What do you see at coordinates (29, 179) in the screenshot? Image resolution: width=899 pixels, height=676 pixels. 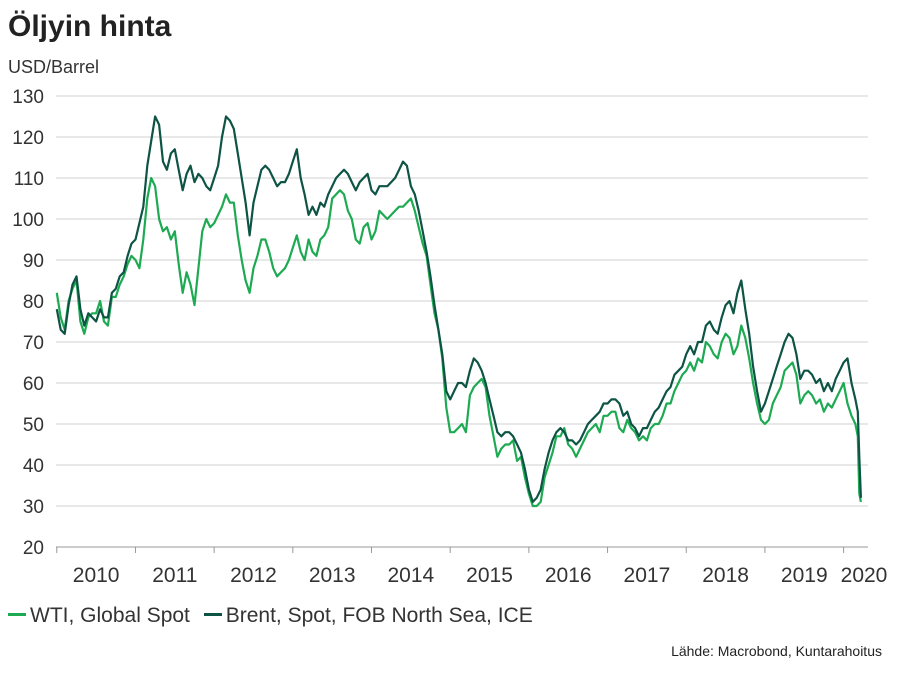 I see `y-tick-label-110: 110` at bounding box center [29, 179].